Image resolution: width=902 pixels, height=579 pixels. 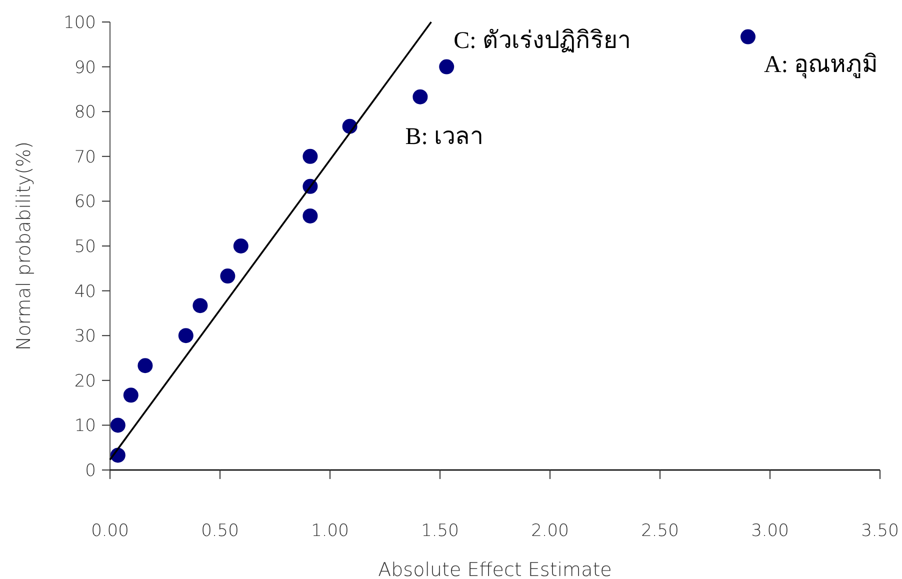 What do you see at coordinates (495, 569) in the screenshot?
I see `x-axis-title: Absolute Effect Estimate` at bounding box center [495, 569].